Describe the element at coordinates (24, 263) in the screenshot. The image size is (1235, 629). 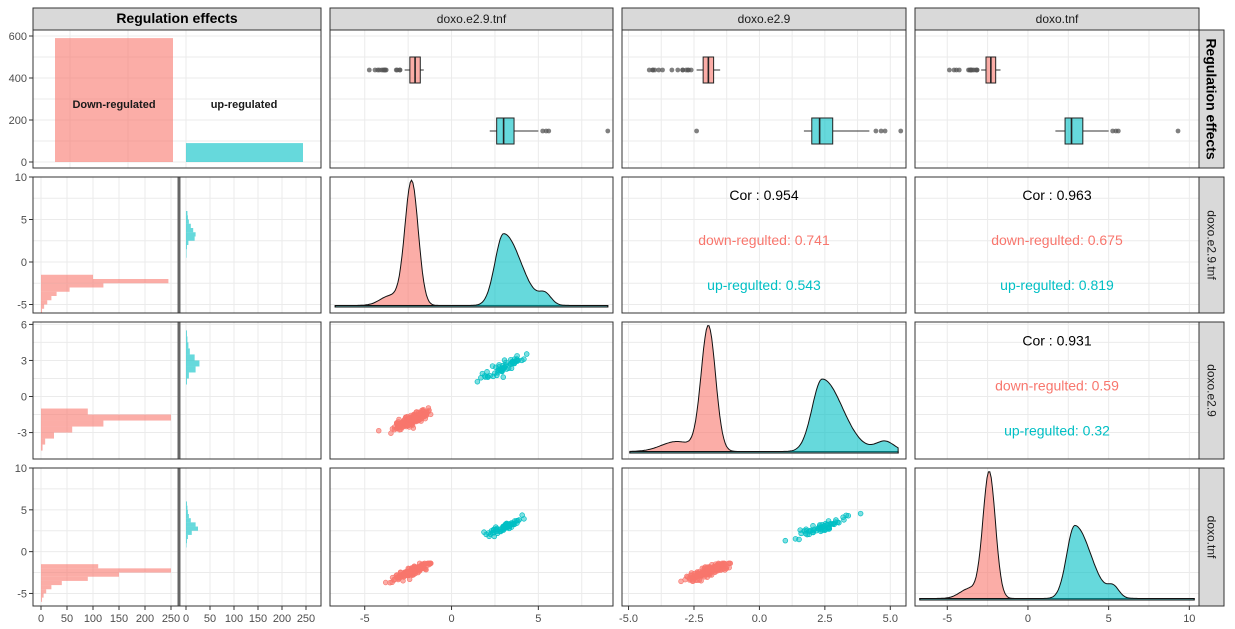
I see `row-tick-label-1-1: 0` at that location.